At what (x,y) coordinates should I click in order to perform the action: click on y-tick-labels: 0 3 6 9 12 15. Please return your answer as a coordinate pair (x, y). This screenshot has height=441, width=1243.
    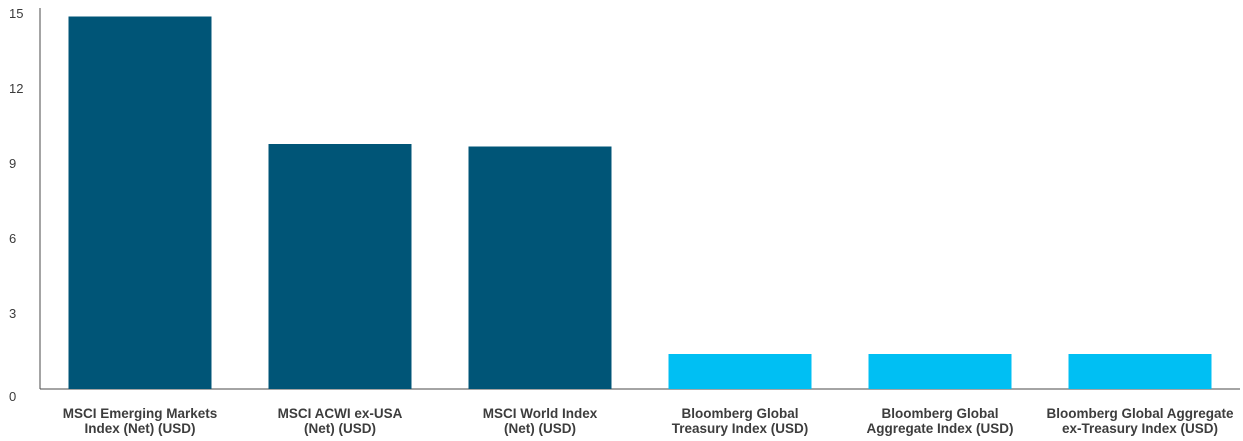
    Looking at the image, I should click on (16, 205).